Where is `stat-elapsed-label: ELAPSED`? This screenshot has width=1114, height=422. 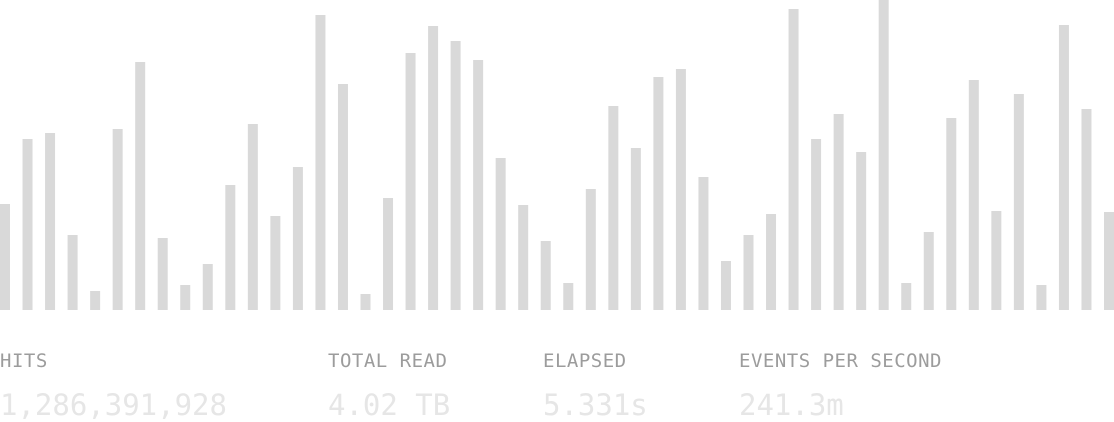 stat-elapsed-label: ELAPSED is located at coordinates (585, 361).